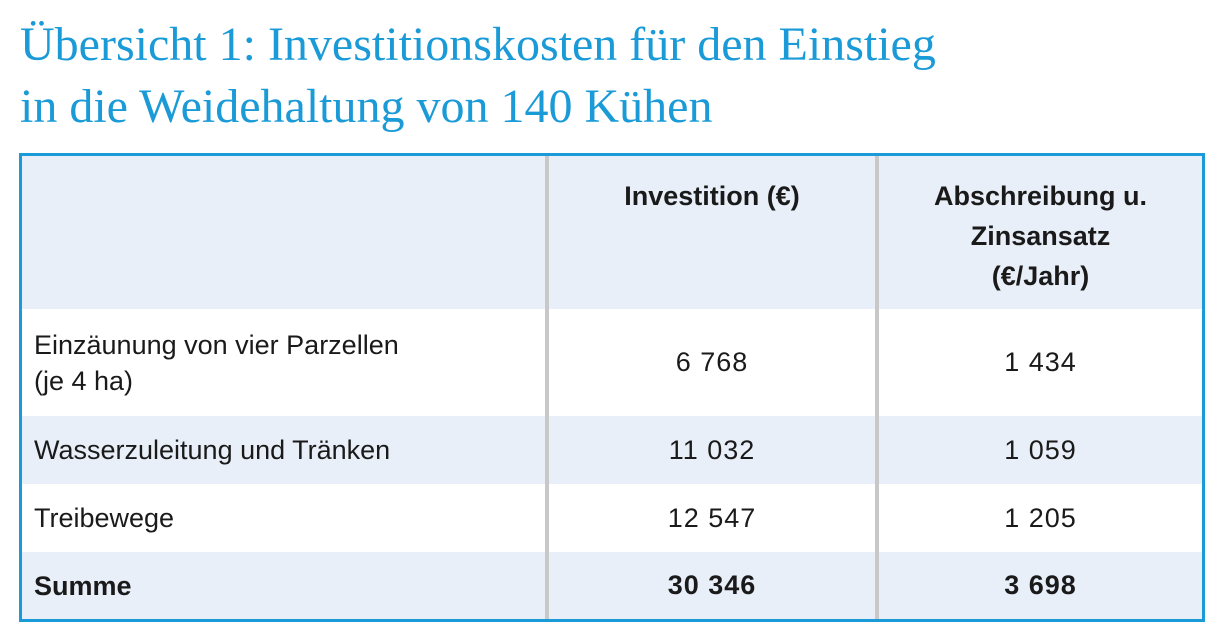  Describe the element at coordinates (284, 232) in the screenshot. I see `header-cell-empty` at that location.